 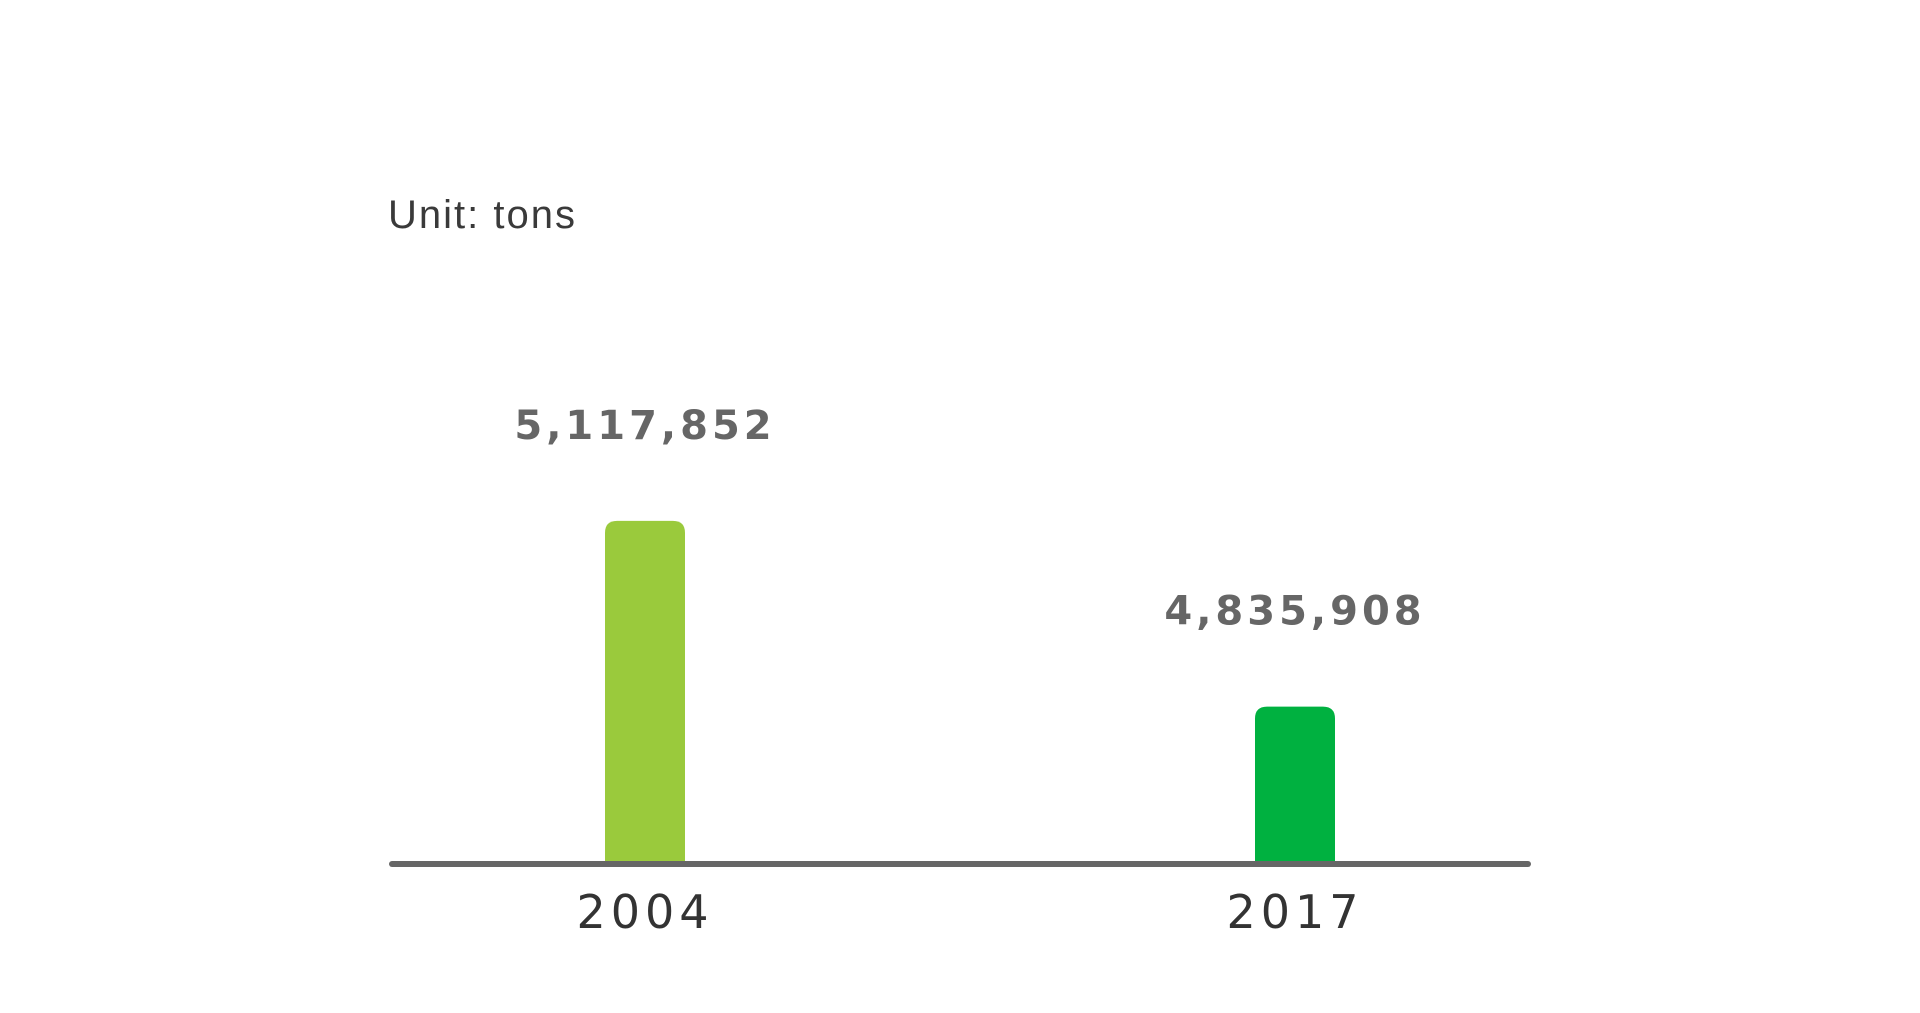 What do you see at coordinates (1294, 912) in the screenshot?
I see `x-tick-label-2017: 2017` at bounding box center [1294, 912].